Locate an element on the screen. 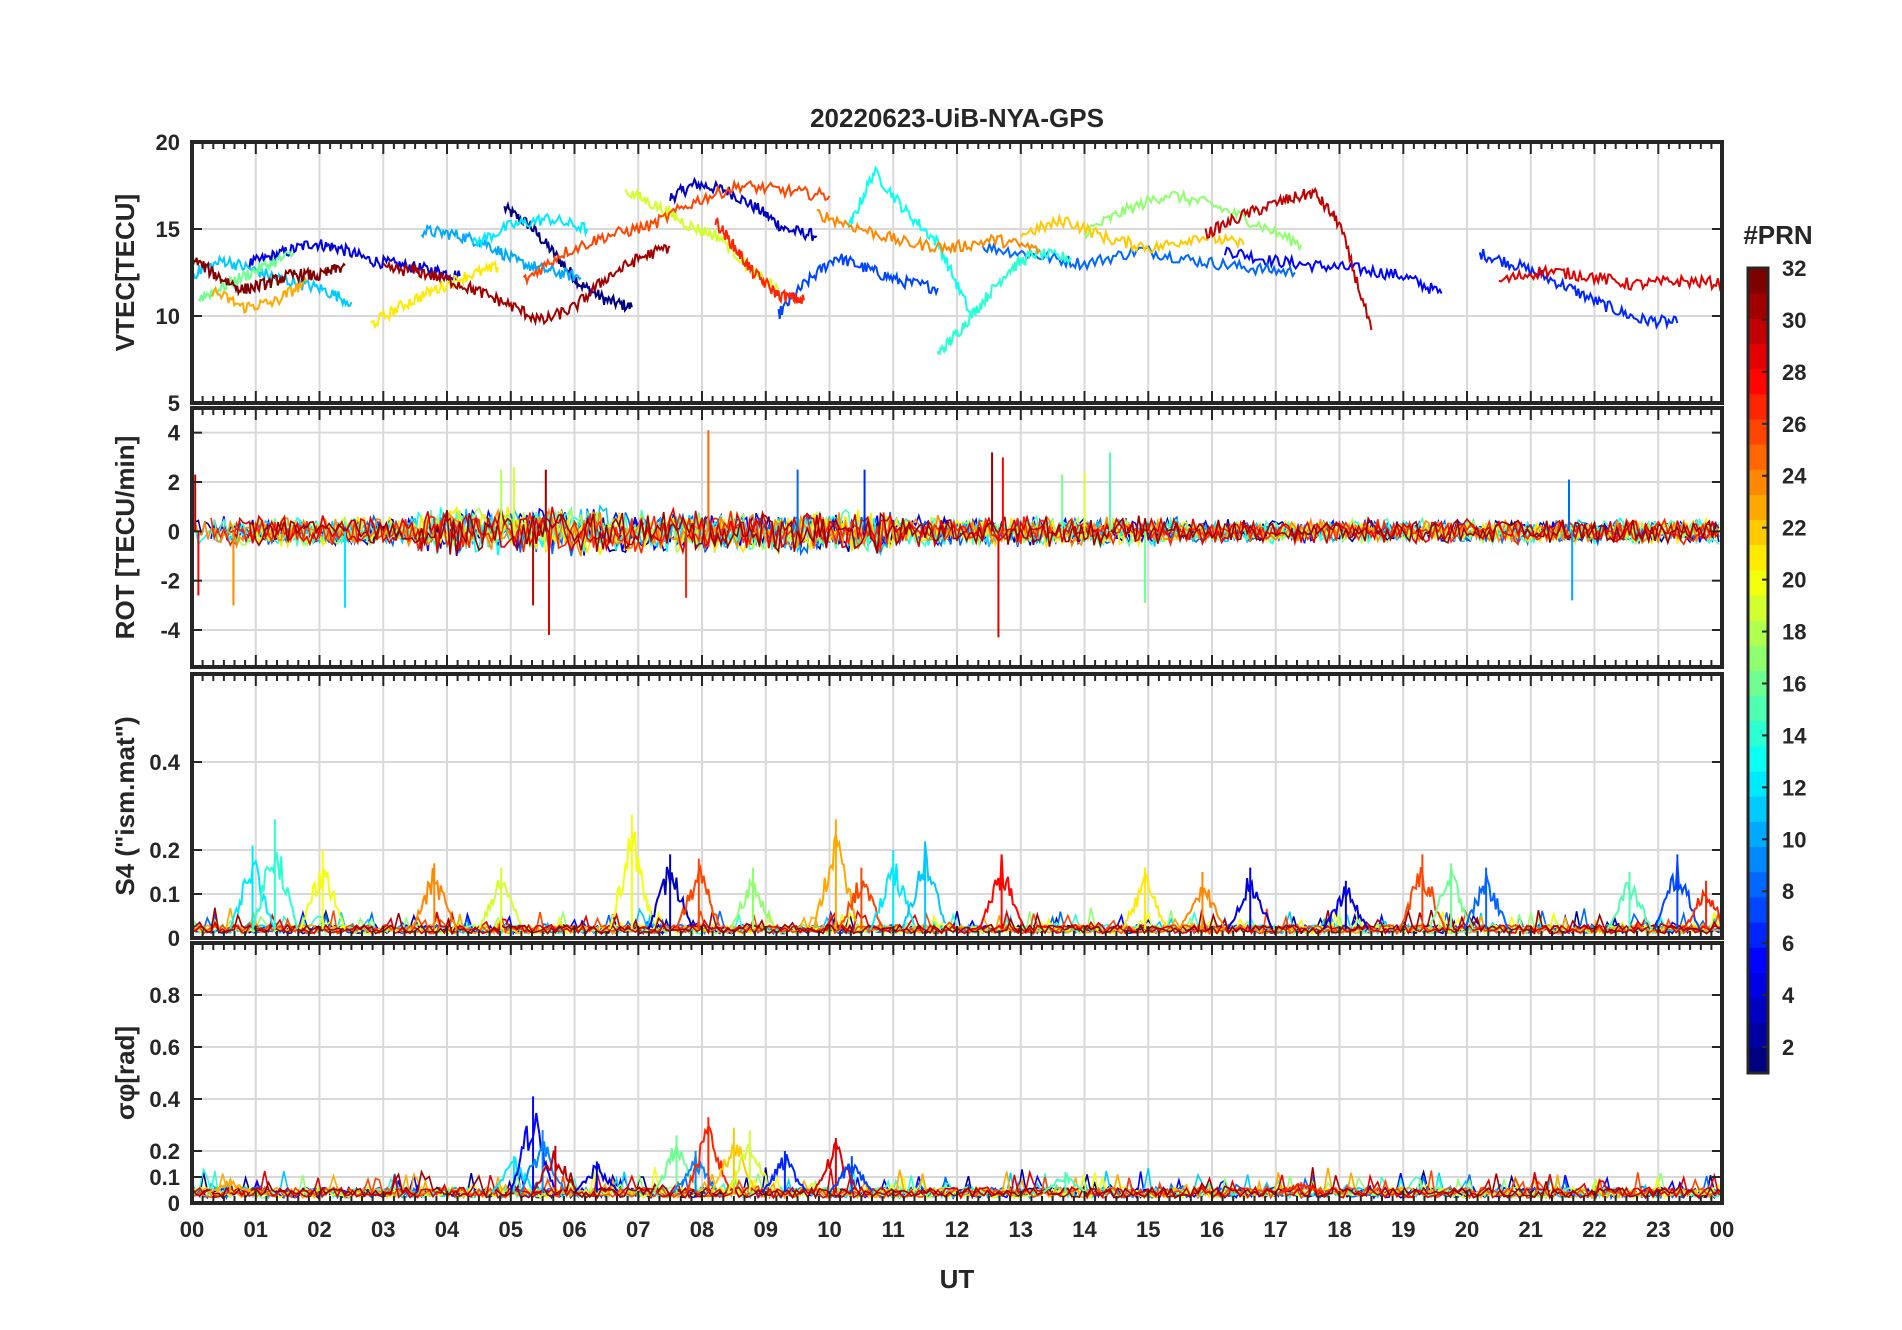 This screenshot has height=1330, width=1902. prn-3-line is located at coordinates (743, 209).